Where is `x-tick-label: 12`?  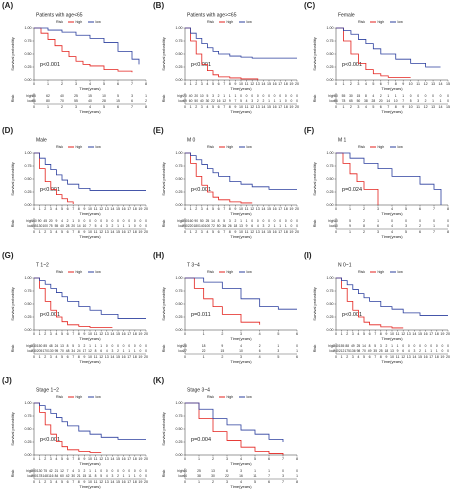 x-tick-label: 12 is located at coordinates (426, 84).